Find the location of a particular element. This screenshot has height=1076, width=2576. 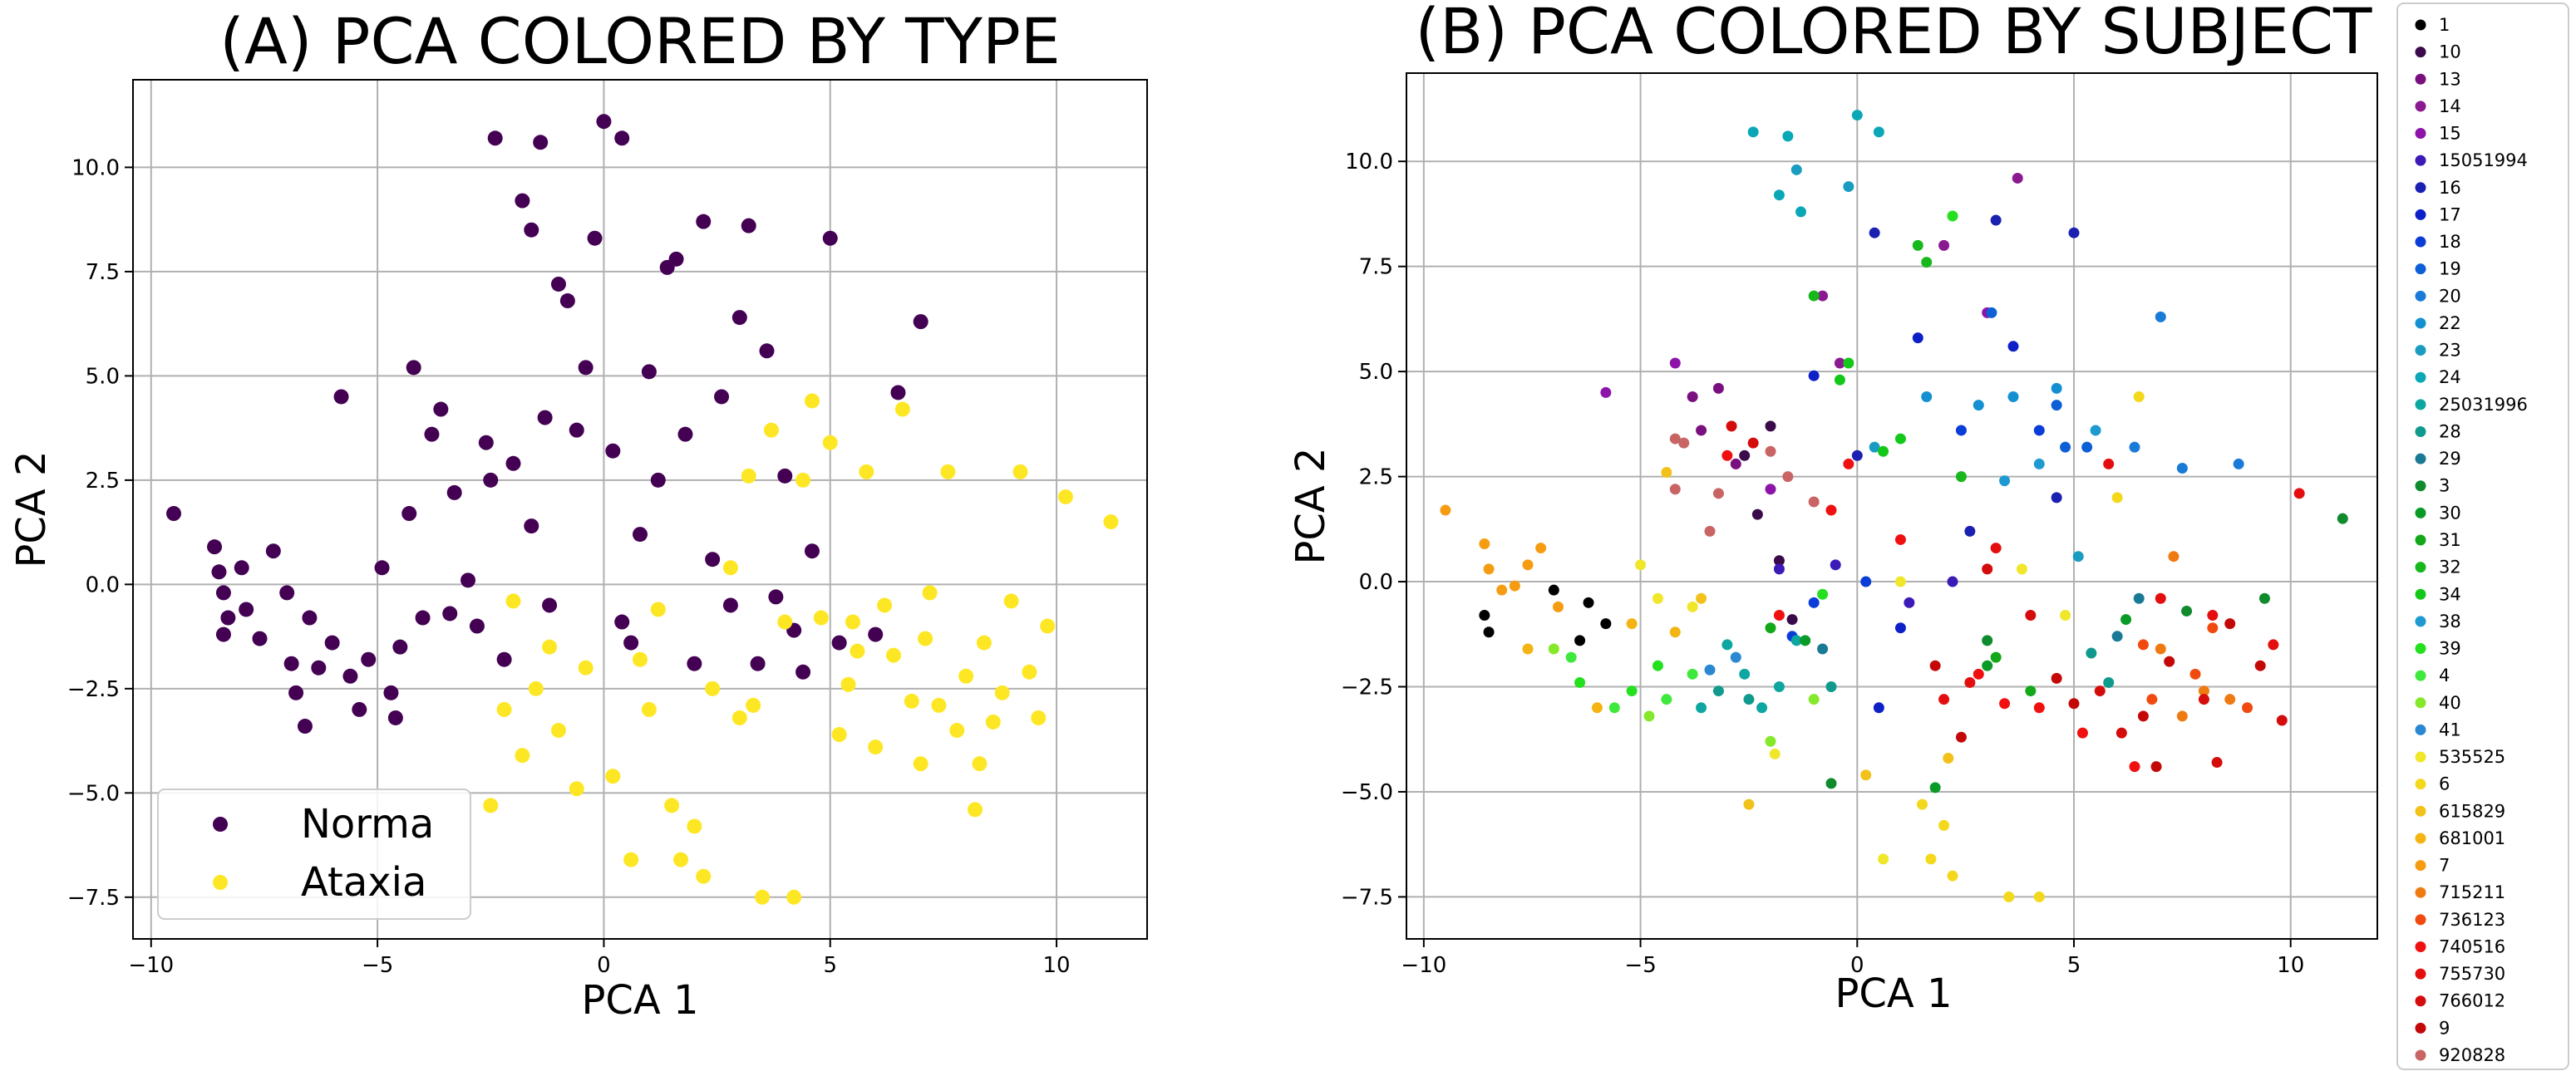

panel-b-legend-box is located at coordinates (2482, 536).